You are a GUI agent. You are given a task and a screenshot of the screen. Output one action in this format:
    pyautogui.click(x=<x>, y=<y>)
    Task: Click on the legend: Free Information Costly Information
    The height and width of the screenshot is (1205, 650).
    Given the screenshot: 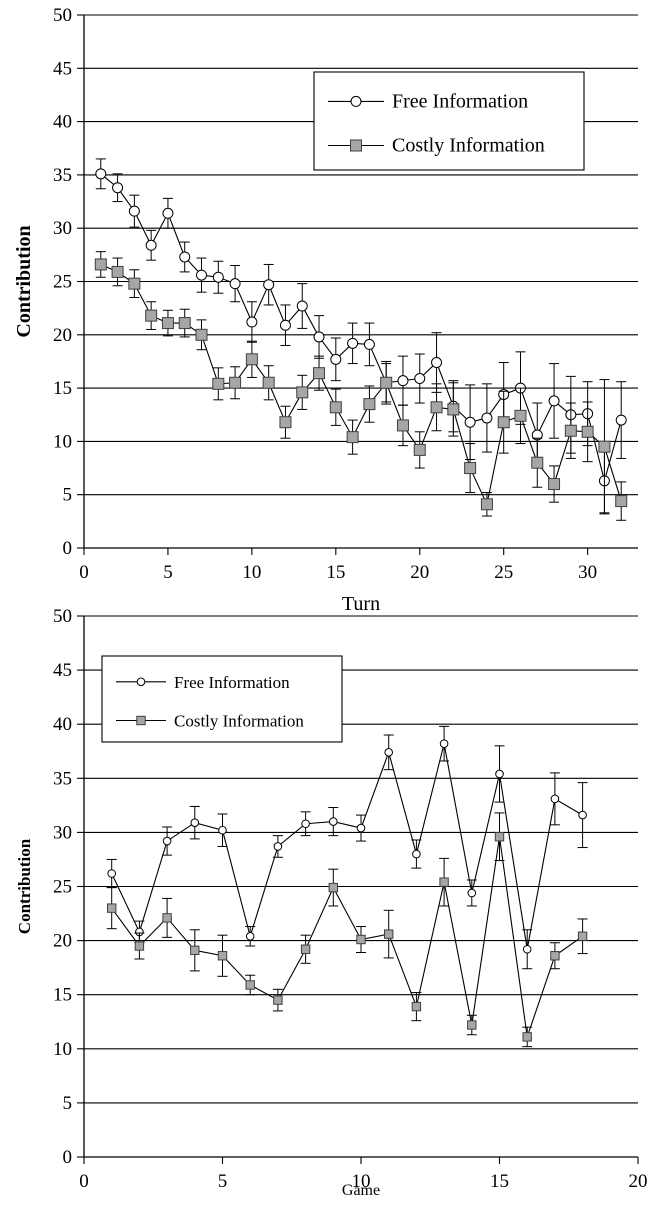 What is the action you would take?
    pyautogui.click(x=222, y=699)
    